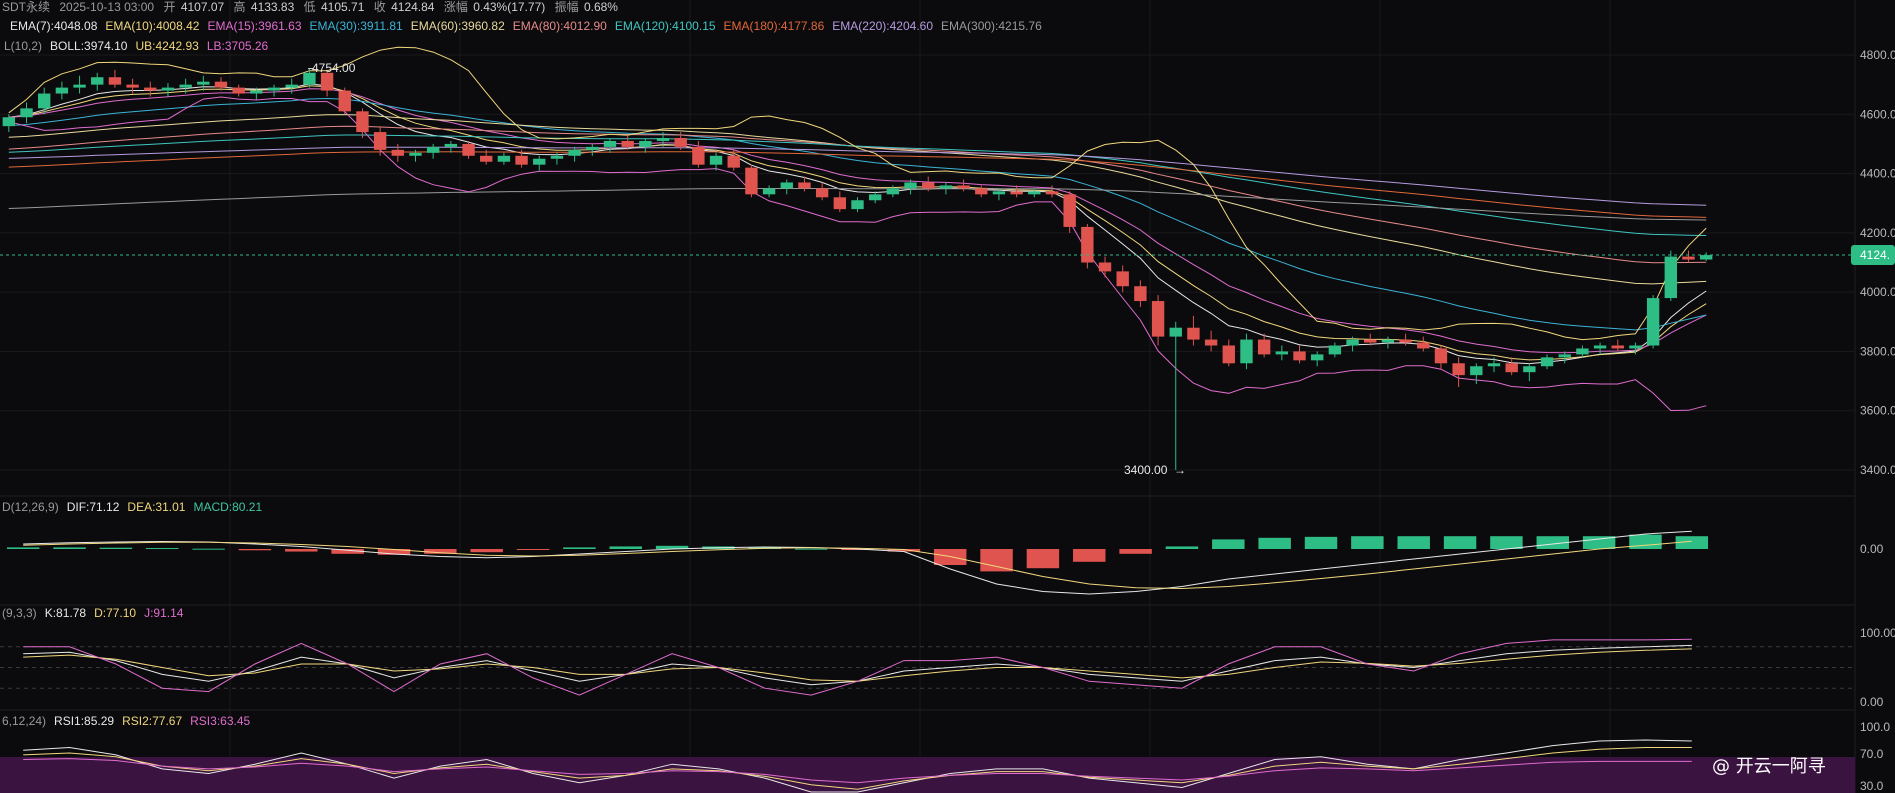  I want to click on low-value: 4105.71, so click(343, 7).